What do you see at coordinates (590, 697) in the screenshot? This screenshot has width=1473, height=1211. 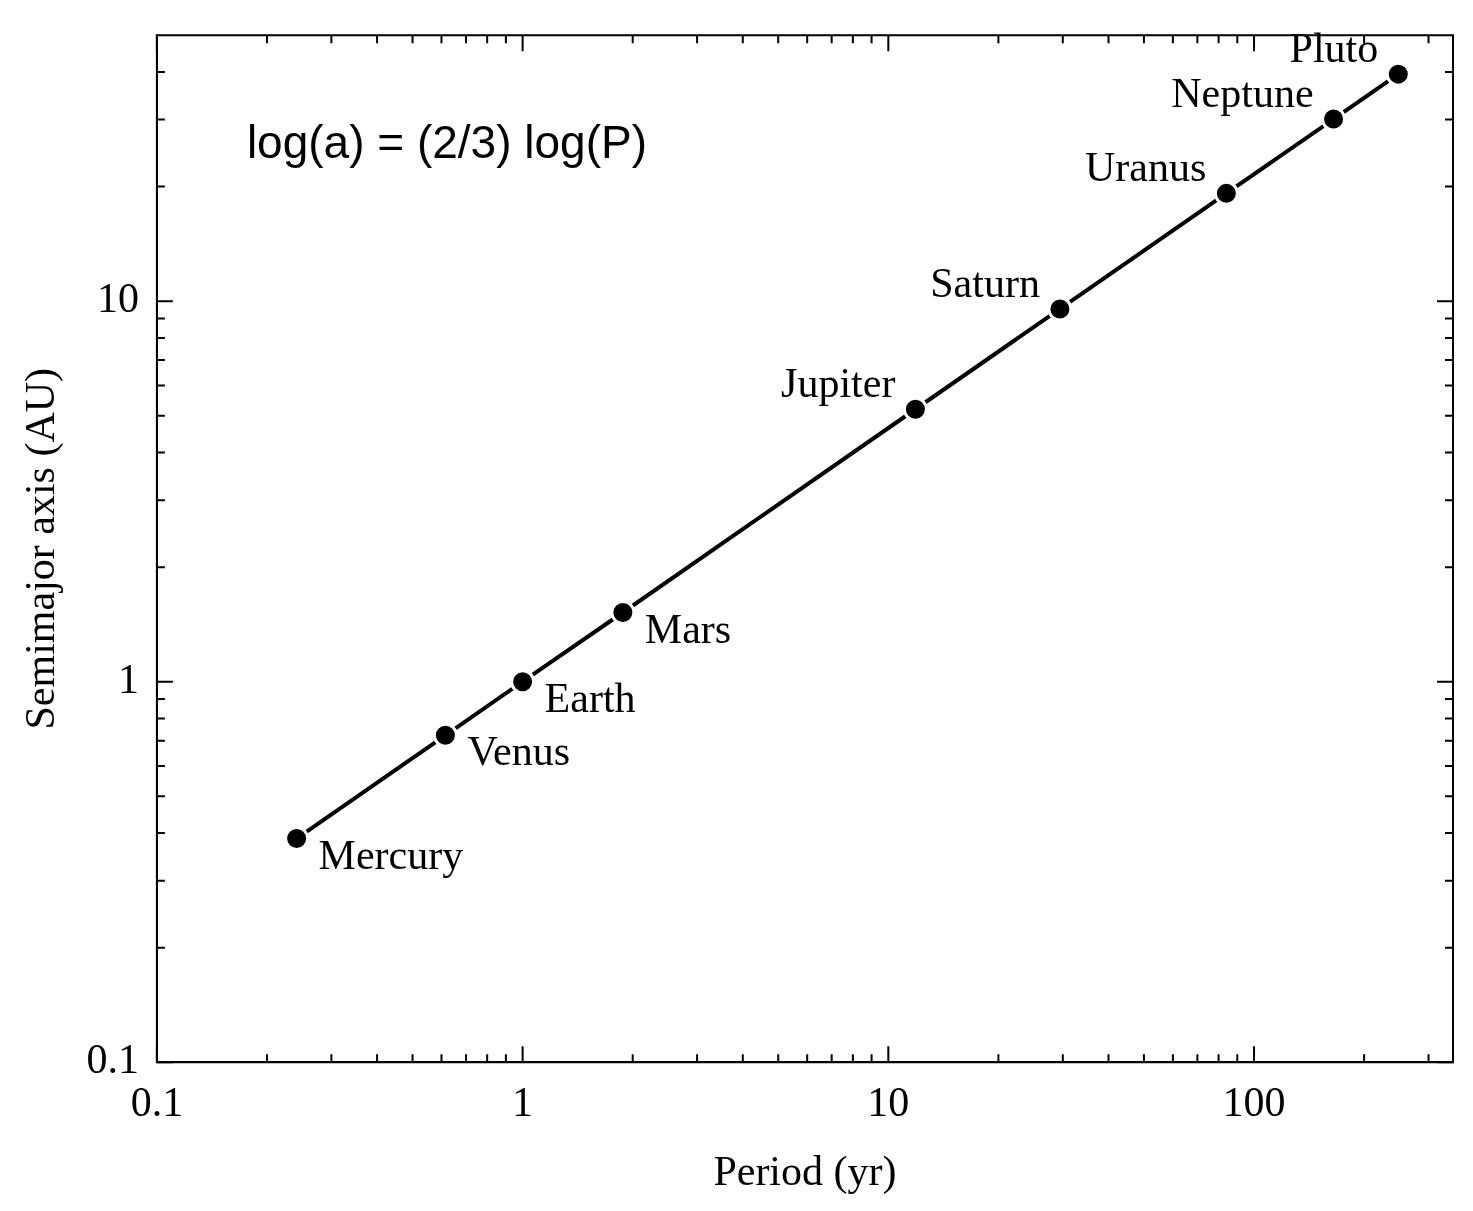 I see `annotation: Earth` at bounding box center [590, 697].